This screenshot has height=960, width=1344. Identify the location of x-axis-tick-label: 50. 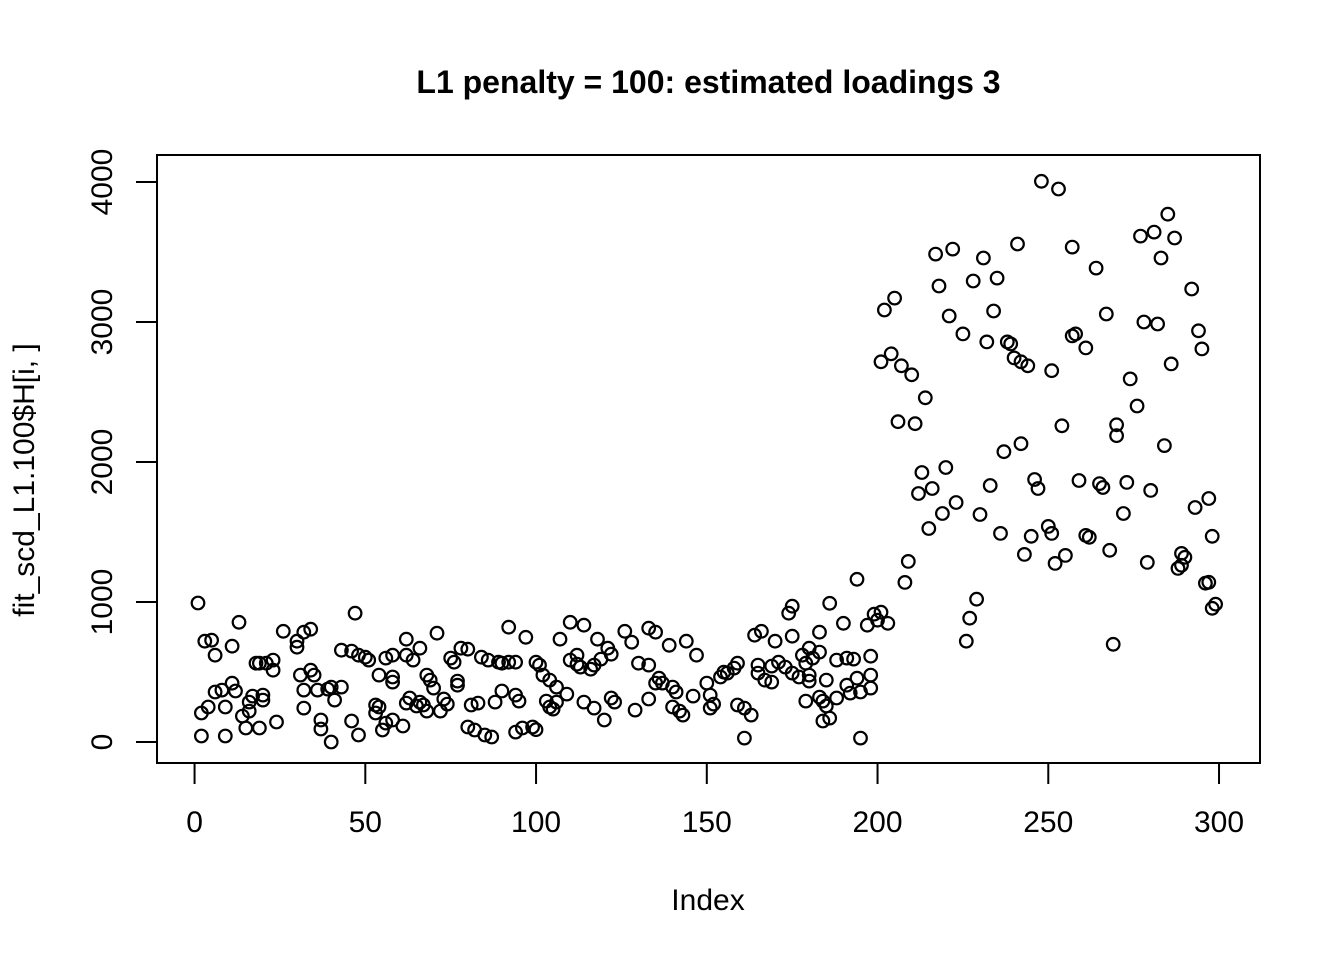
(365, 822).